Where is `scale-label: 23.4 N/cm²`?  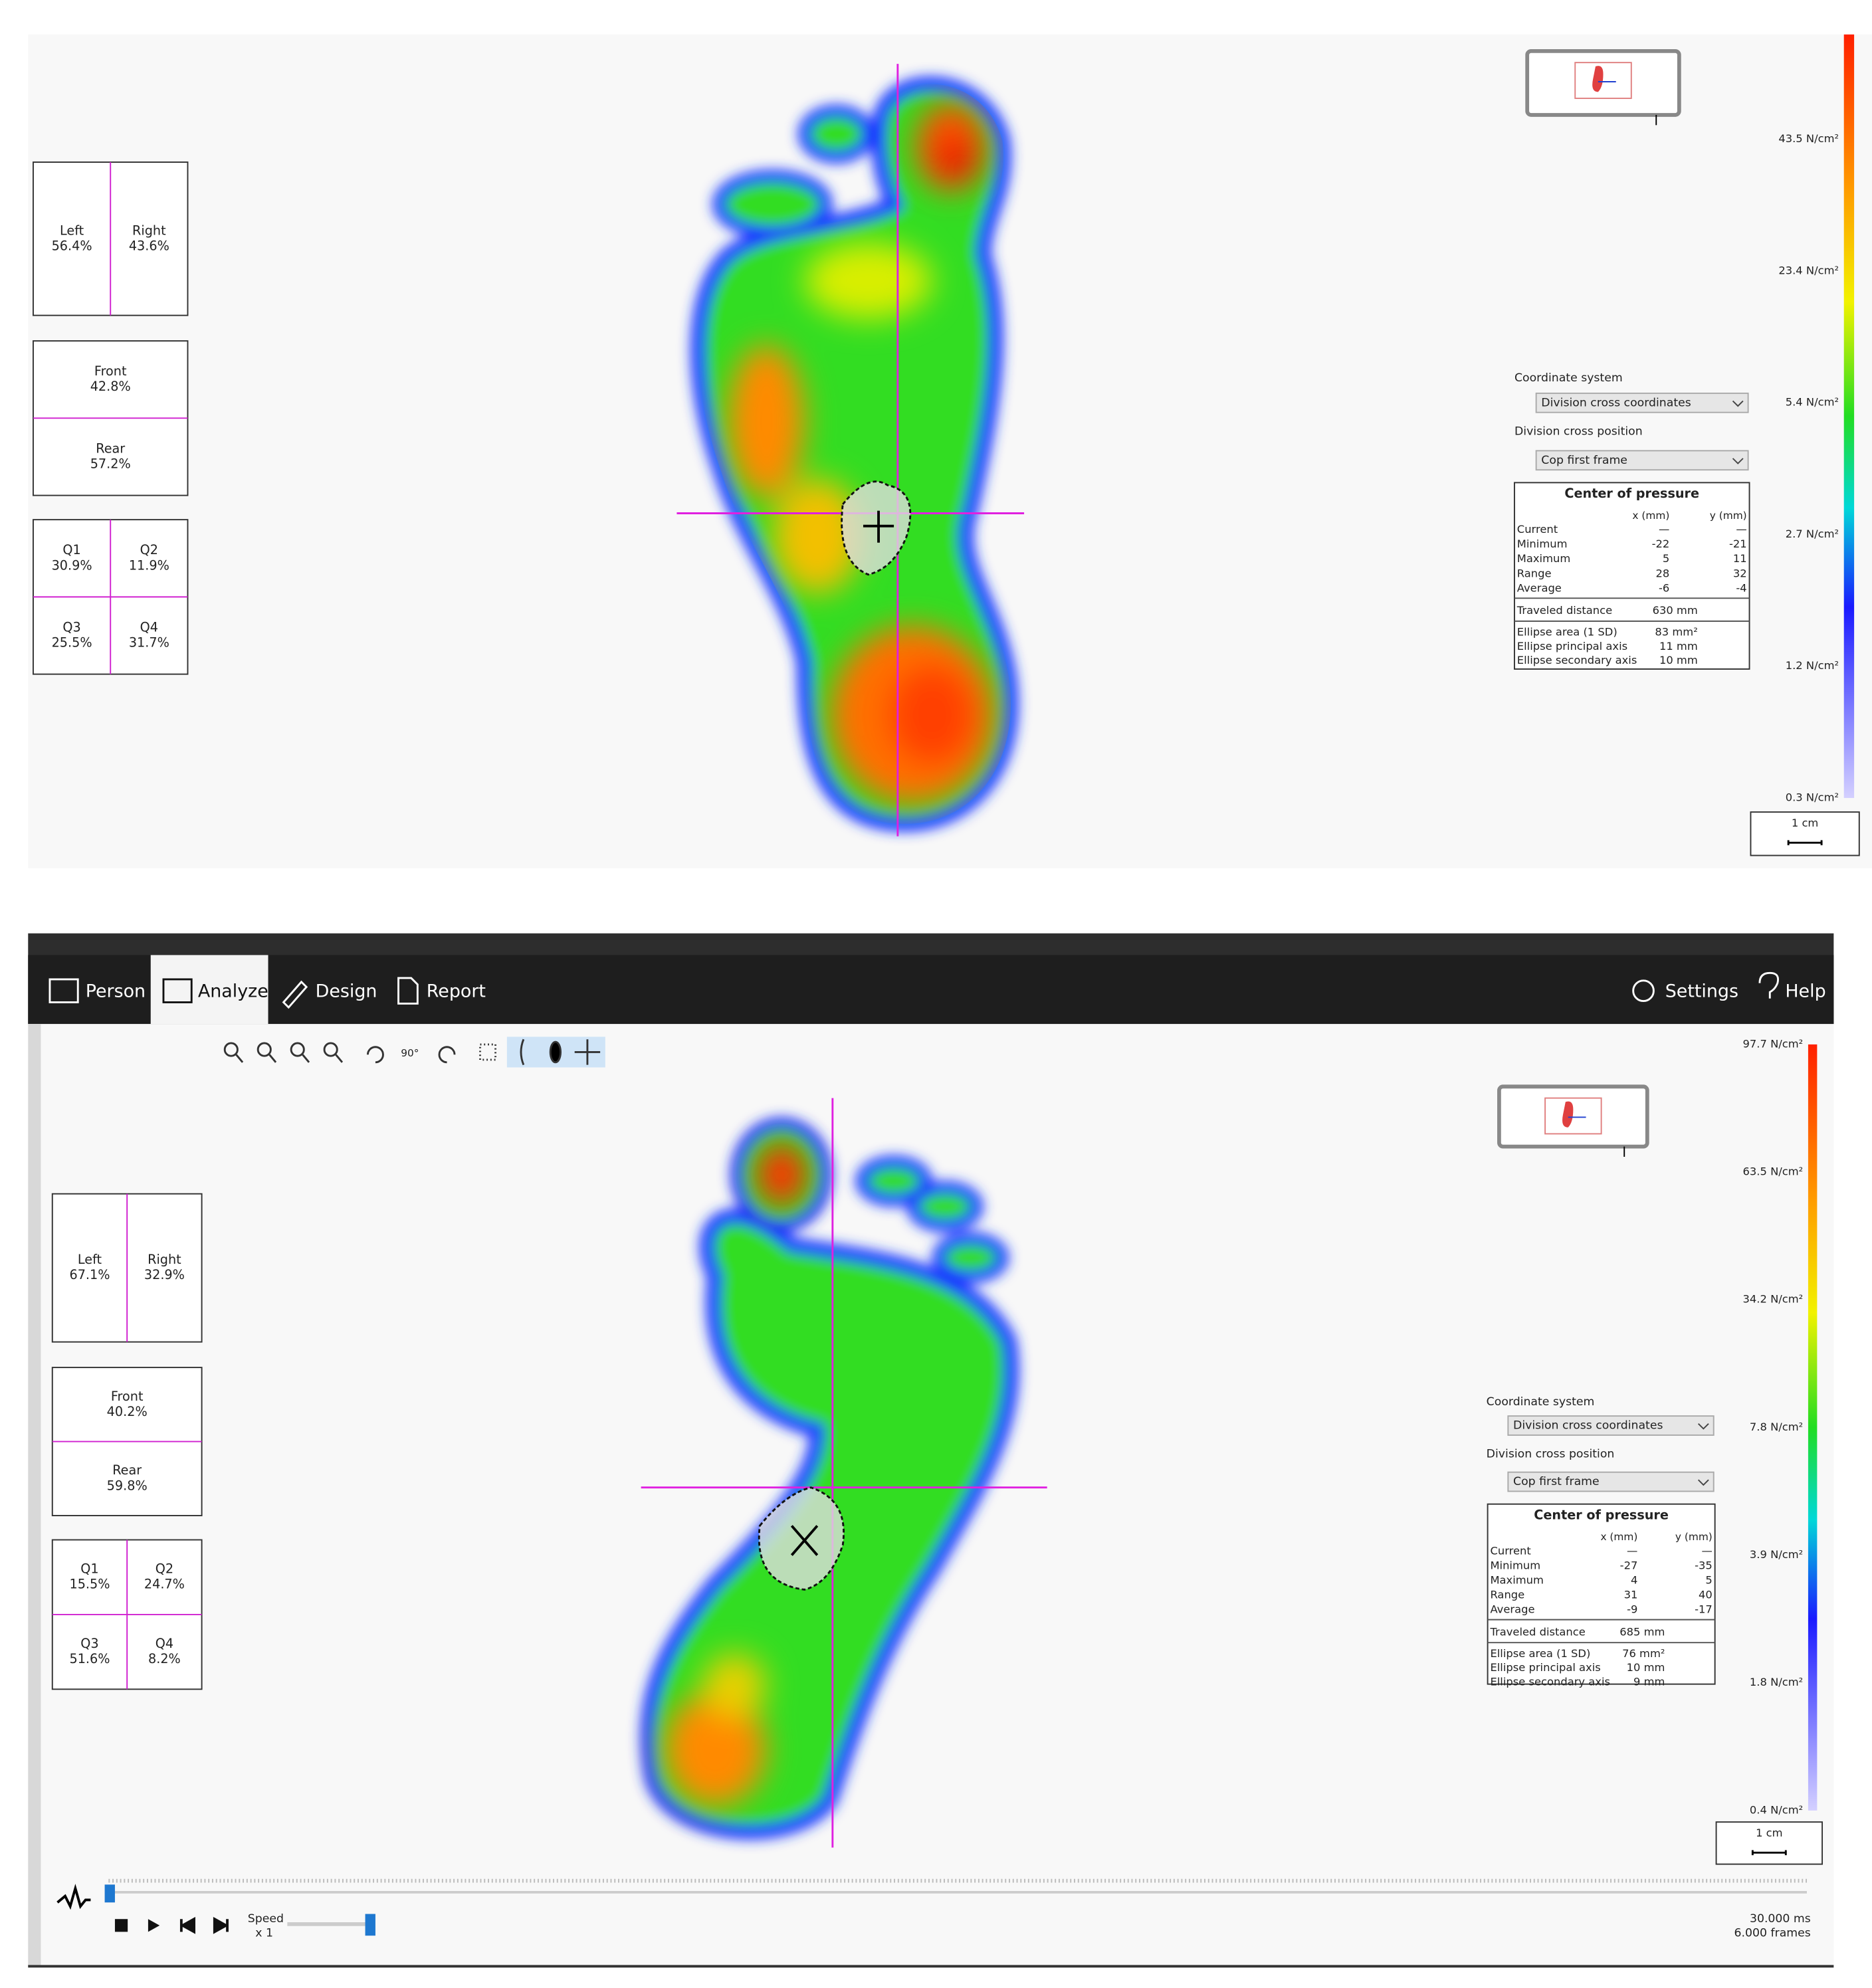 scale-label: 23.4 N/cm² is located at coordinates (1808, 270).